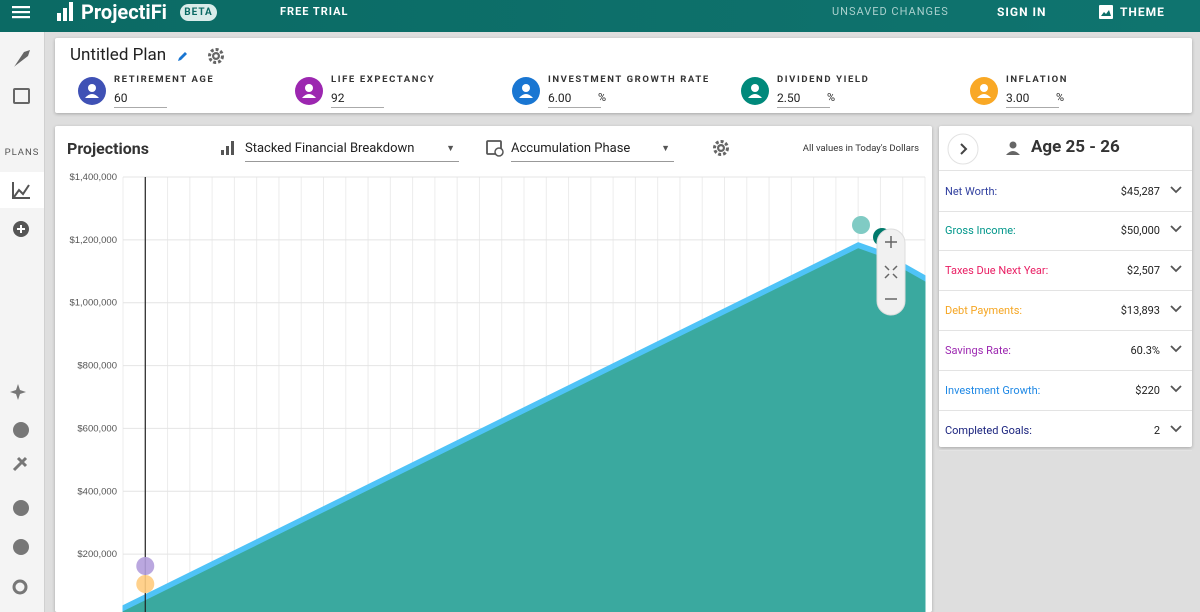  Describe the element at coordinates (1065, 230) in the screenshot. I see `summary-row: Gross Income: $50,000` at that location.